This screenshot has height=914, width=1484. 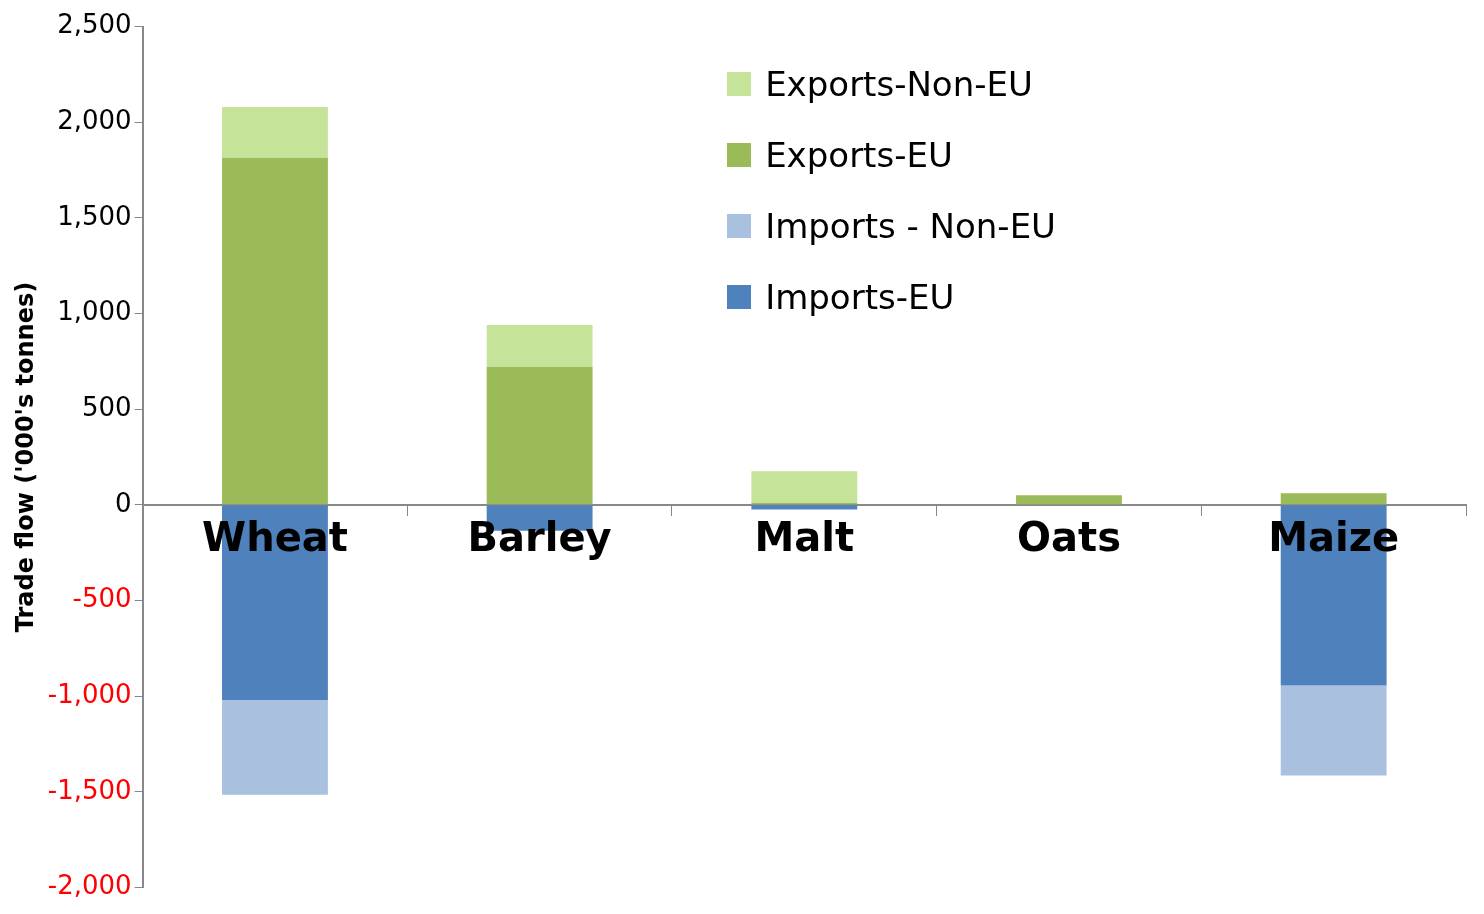 What do you see at coordinates (123, 502) in the screenshot?
I see `y-tick-label: 0` at bounding box center [123, 502].